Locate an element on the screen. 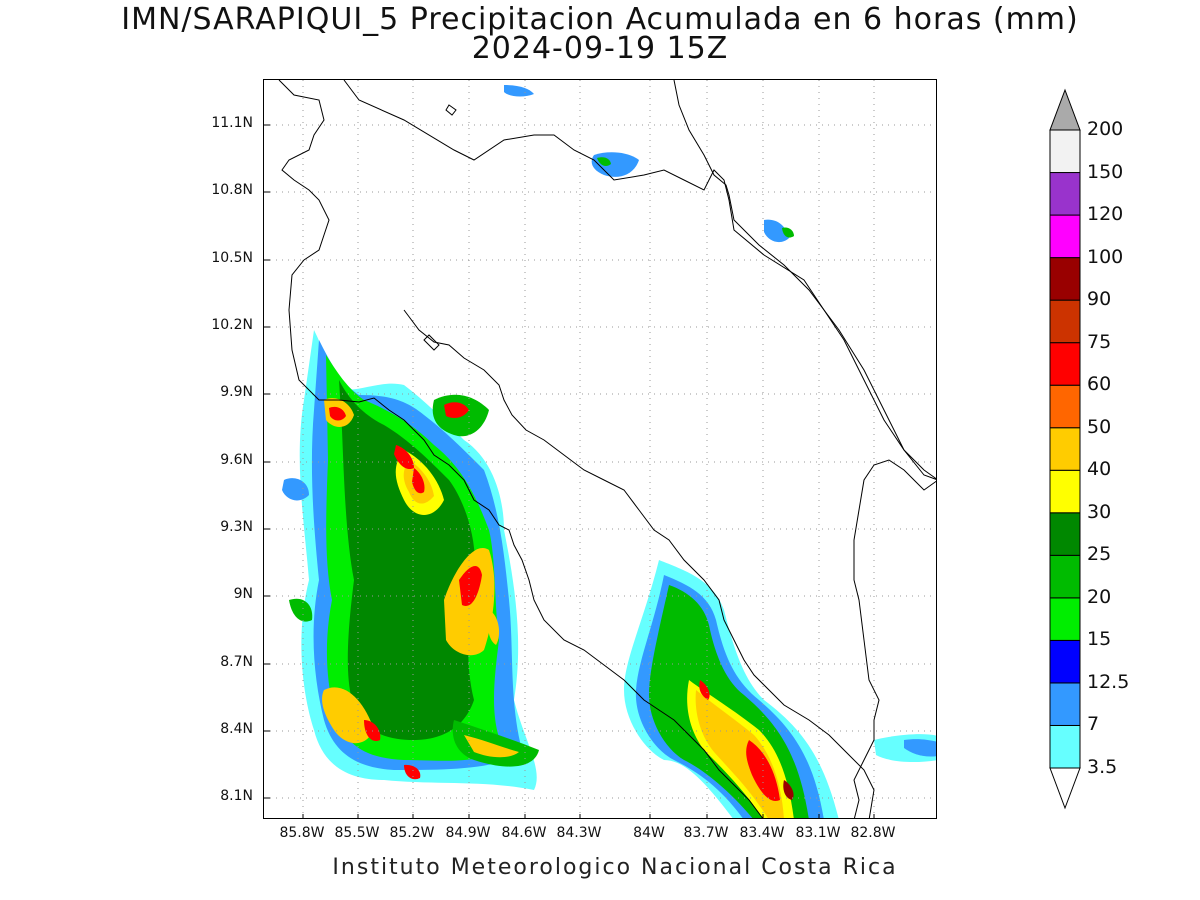 This screenshot has height=900, width=1200. longitude-label: 83.7W is located at coordinates (706, 833).